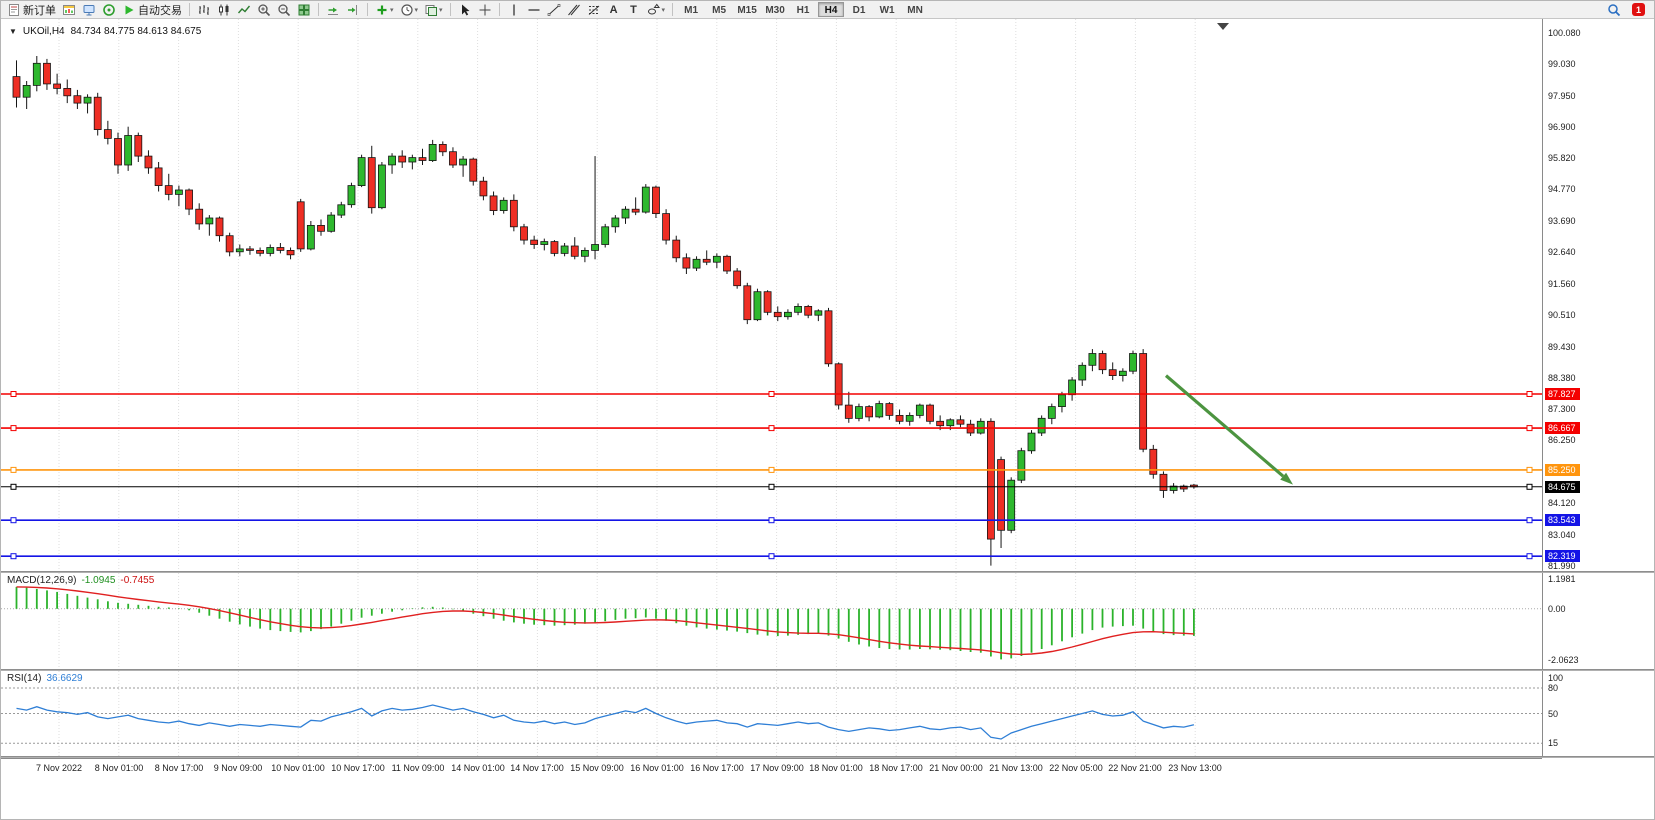  What do you see at coordinates (485, 10) in the screenshot?
I see `crosshair-button` at bounding box center [485, 10].